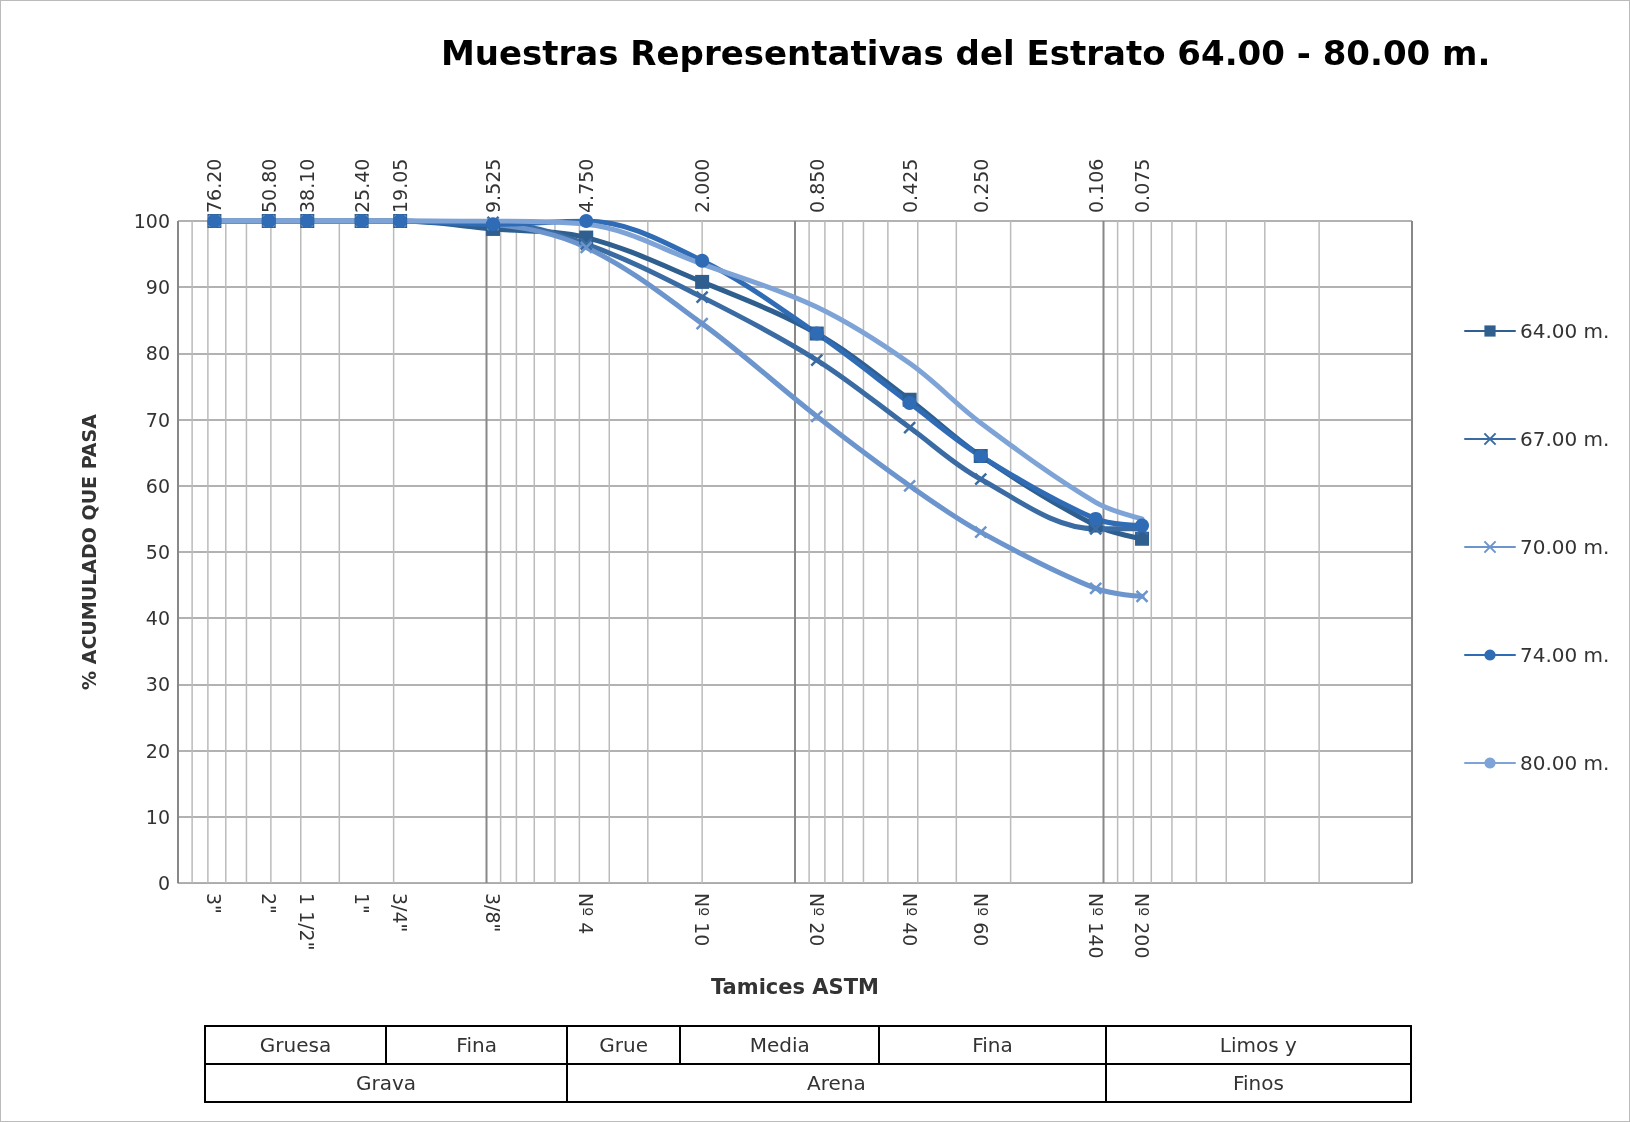 The height and width of the screenshot is (1122, 1630). I want to click on legend-label: 67.00 m., so click(1565, 439).